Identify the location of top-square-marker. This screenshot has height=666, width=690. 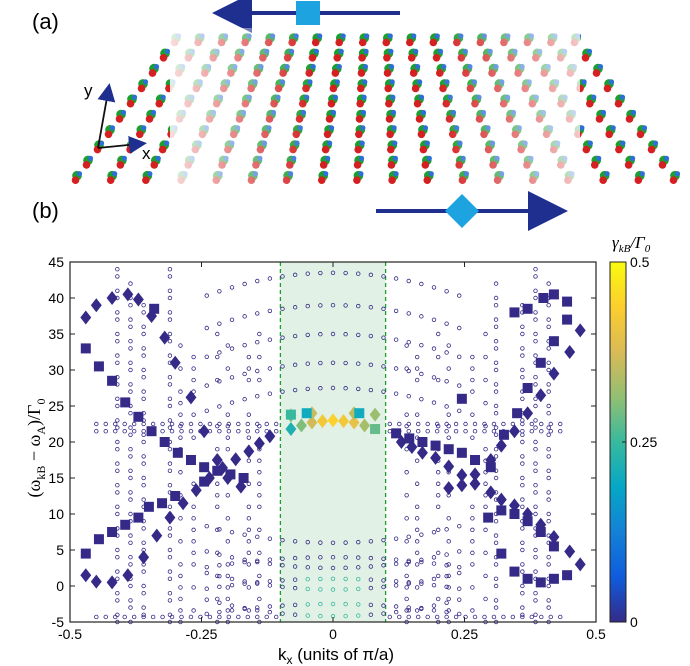
(308, 13).